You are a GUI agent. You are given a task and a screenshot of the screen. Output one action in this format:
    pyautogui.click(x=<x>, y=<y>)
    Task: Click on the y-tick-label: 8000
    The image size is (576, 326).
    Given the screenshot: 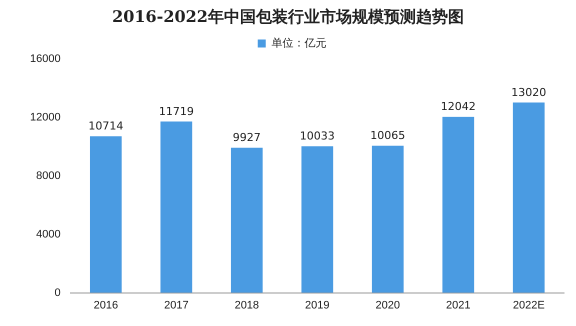 What is the action you would take?
    pyautogui.click(x=48, y=176)
    